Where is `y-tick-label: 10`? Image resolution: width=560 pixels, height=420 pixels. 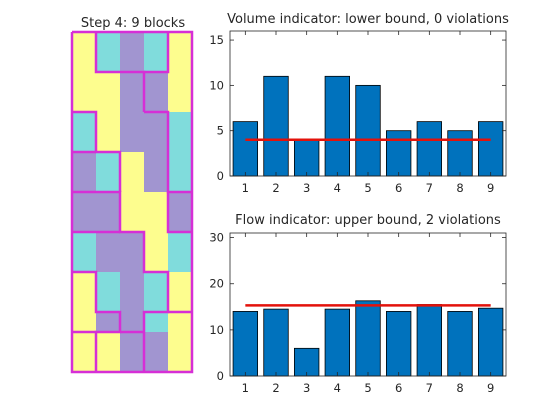 y-tick-label: 10 is located at coordinates (216, 85).